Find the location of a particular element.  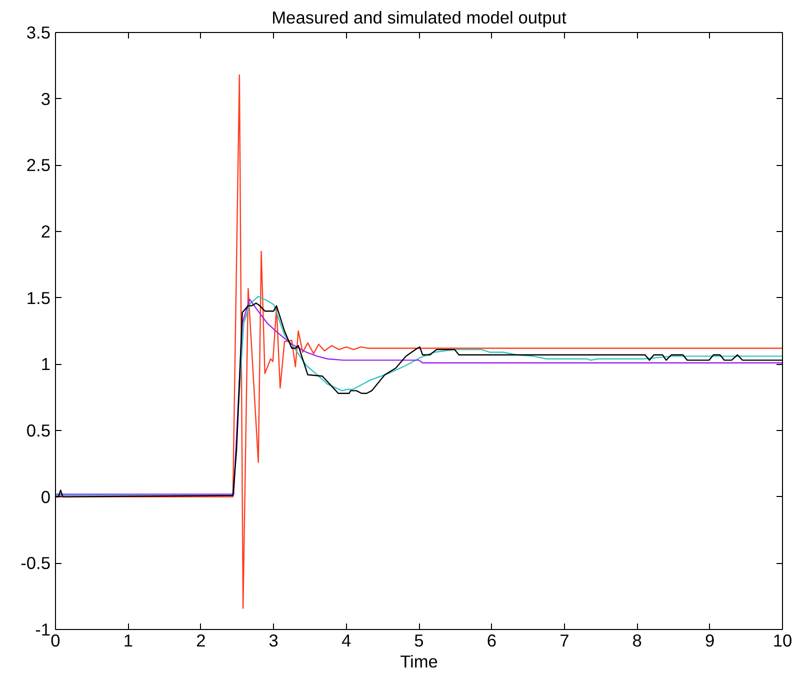

y-tick-label: 2.5 is located at coordinates (38, 165).